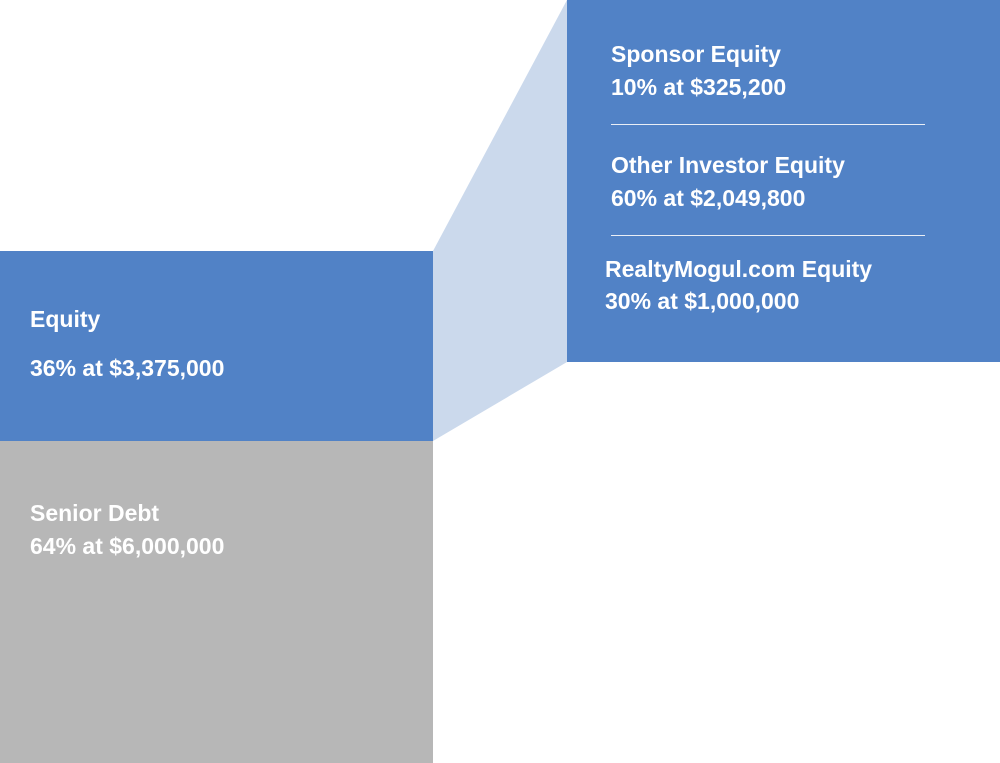  Describe the element at coordinates (728, 165) in the screenshot. I see `other-investor-equity-title: Other Investor Equity` at that location.